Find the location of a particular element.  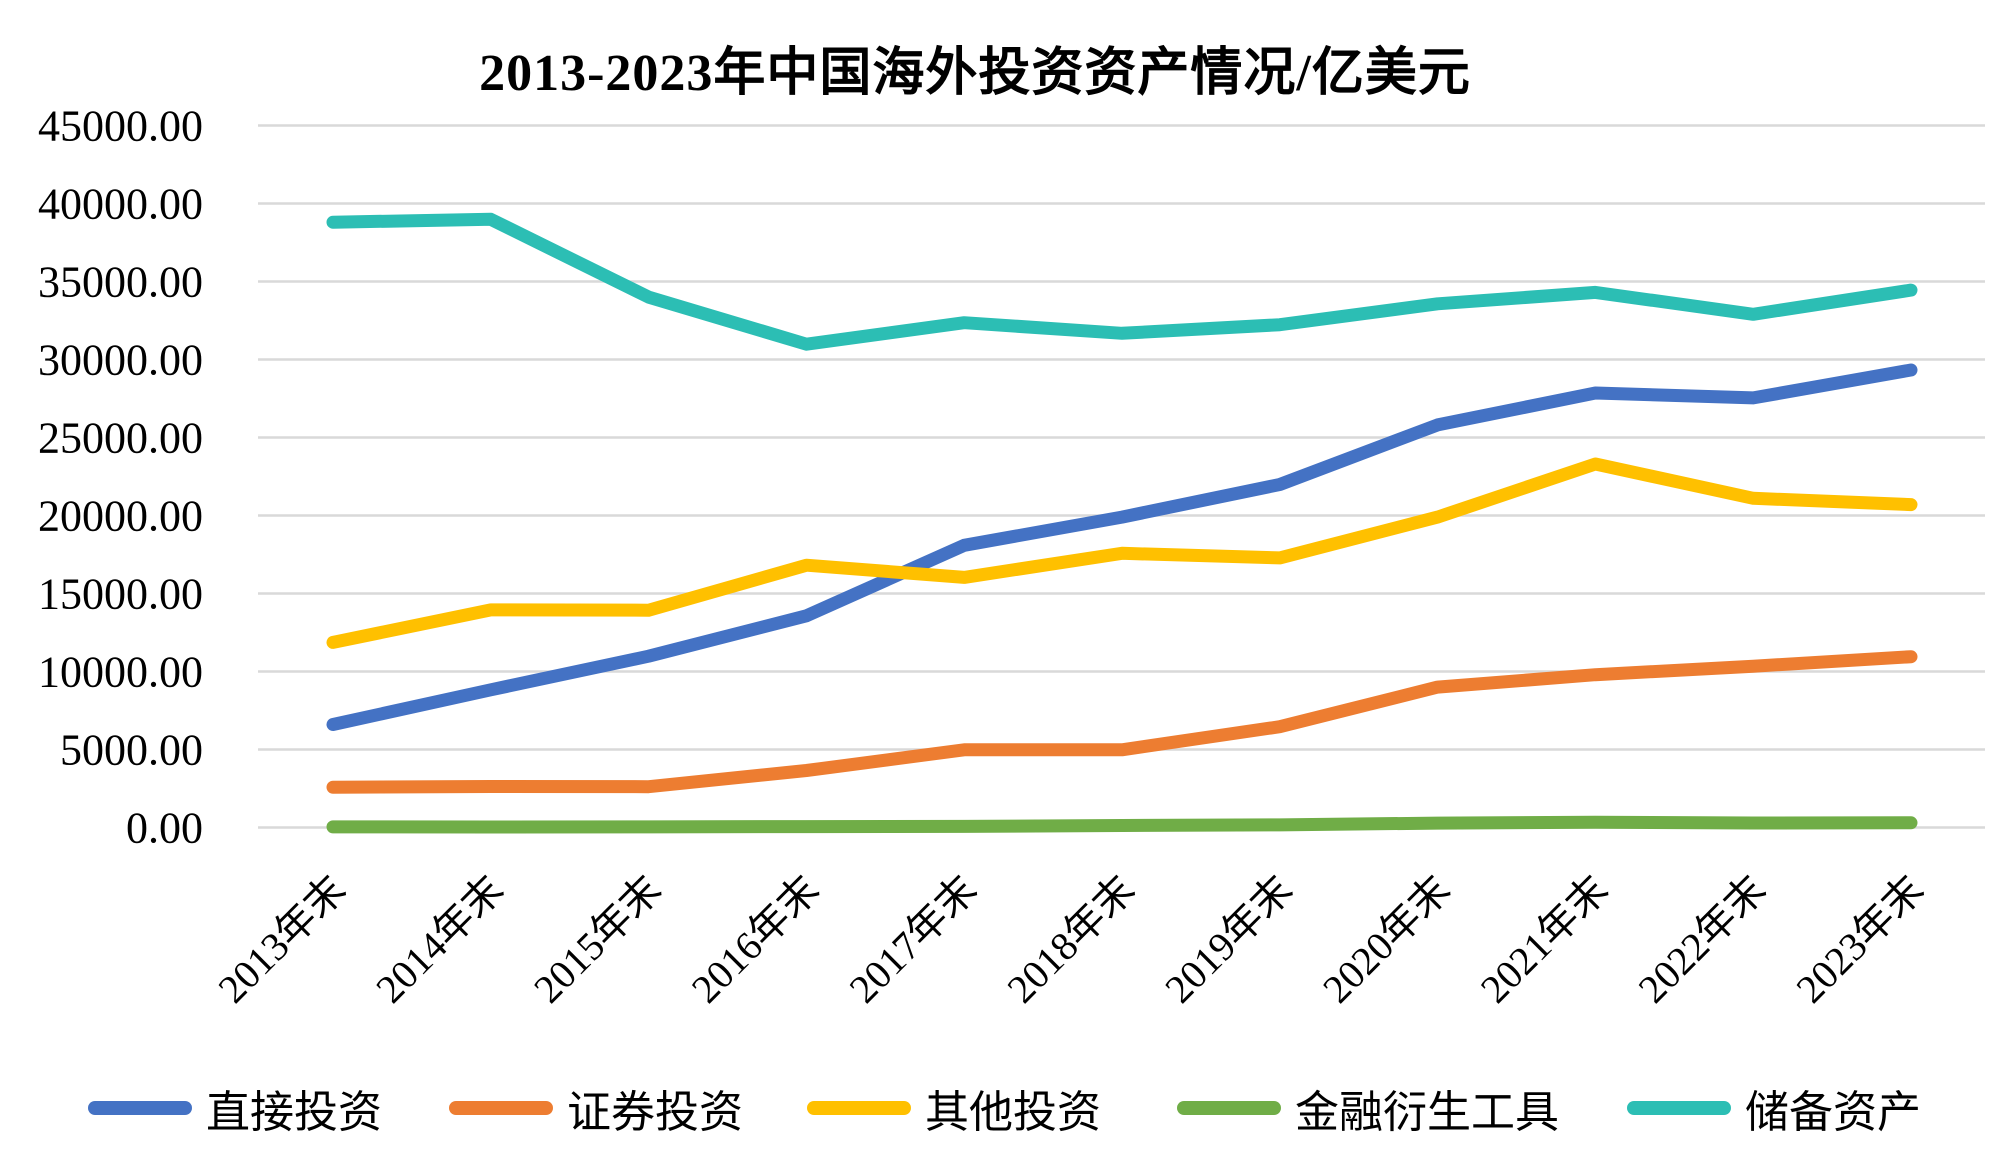

x-axis-tick-label: 2020年末 is located at coordinates (1386, 939).